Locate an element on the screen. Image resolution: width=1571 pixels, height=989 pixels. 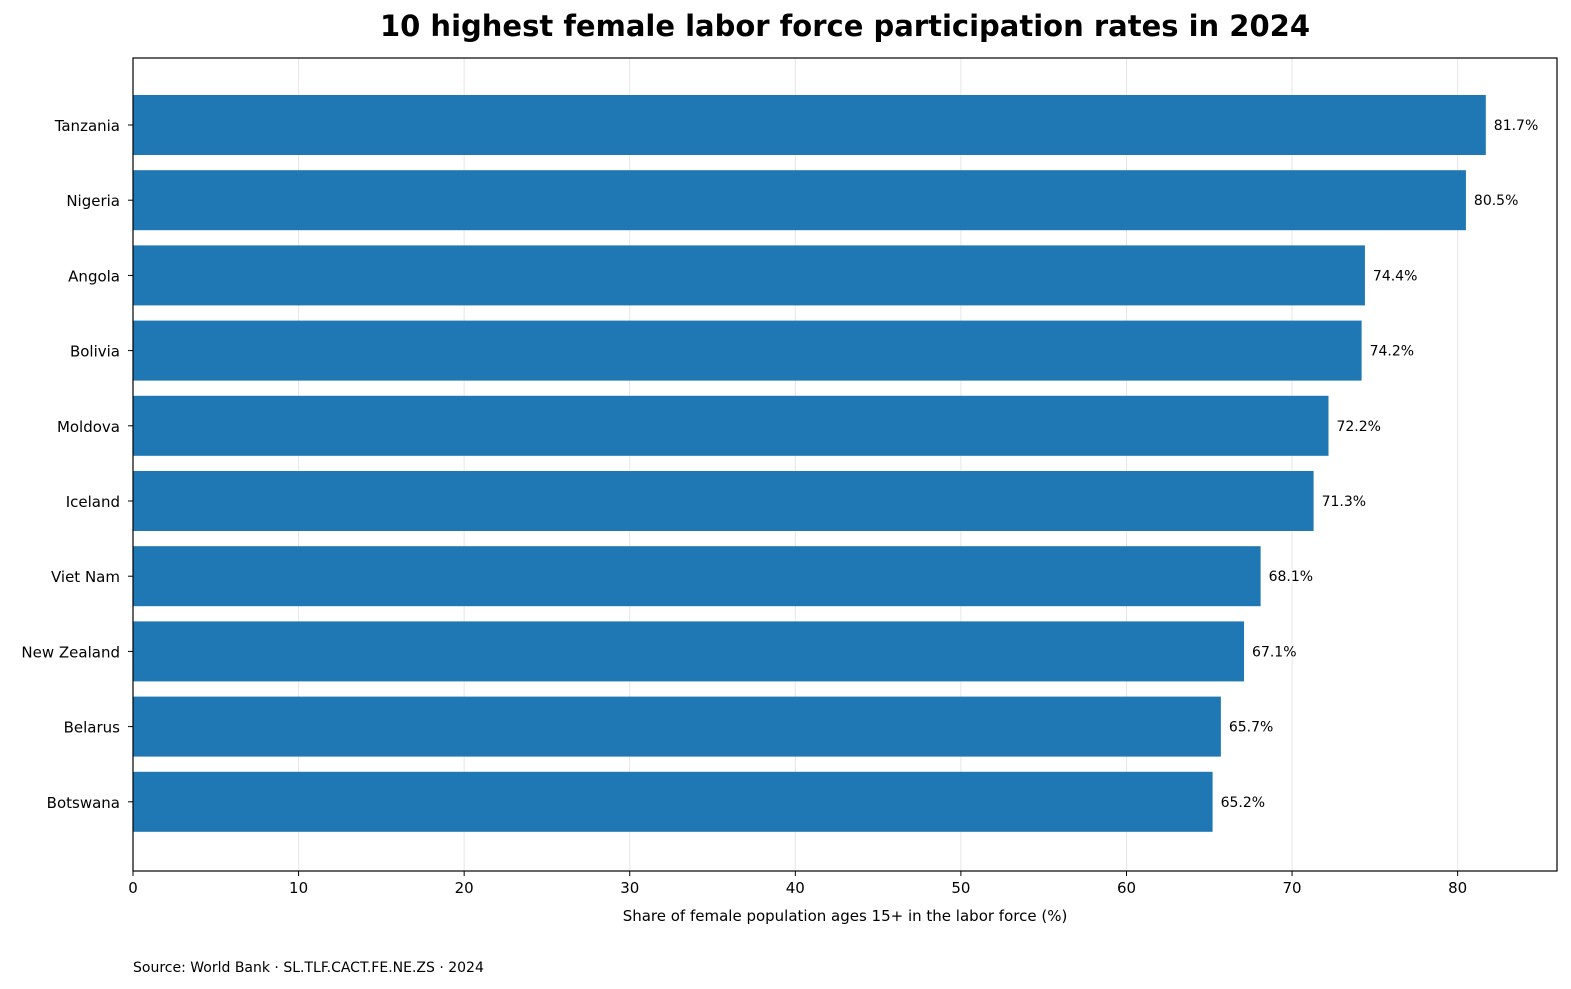
bar-value-label: 80.5% is located at coordinates (1496, 201).